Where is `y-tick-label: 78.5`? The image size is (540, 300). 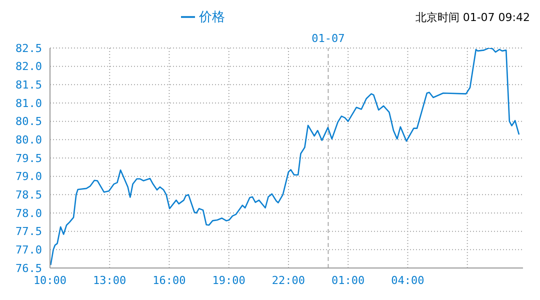 y-tick-label: 78.5 is located at coordinates (29, 195).